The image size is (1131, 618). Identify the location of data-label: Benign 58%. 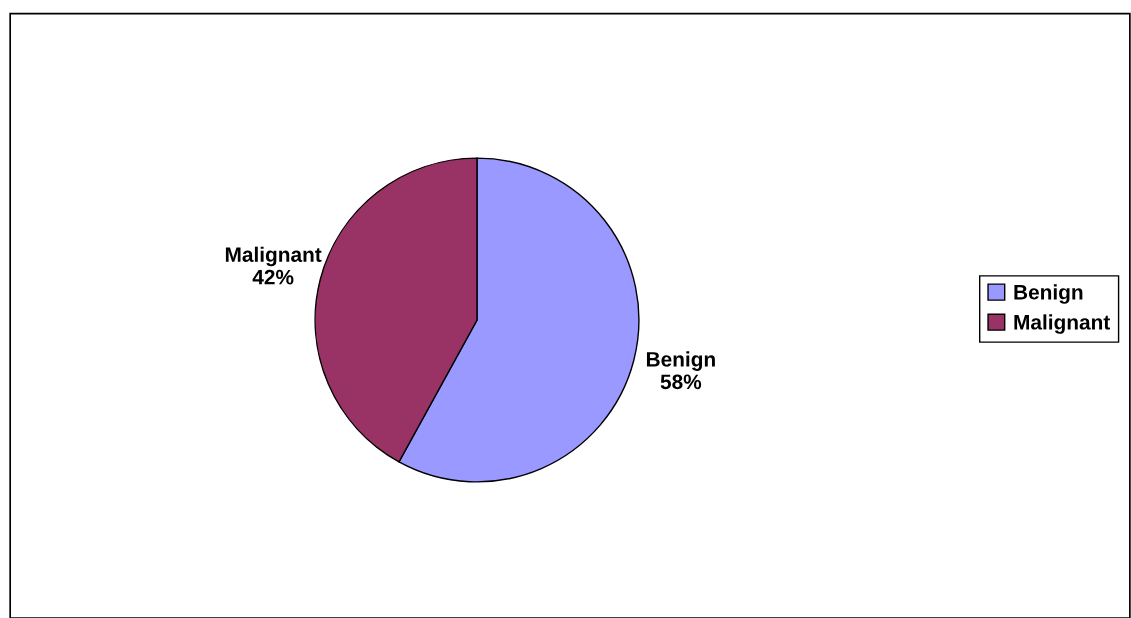
(680, 370).